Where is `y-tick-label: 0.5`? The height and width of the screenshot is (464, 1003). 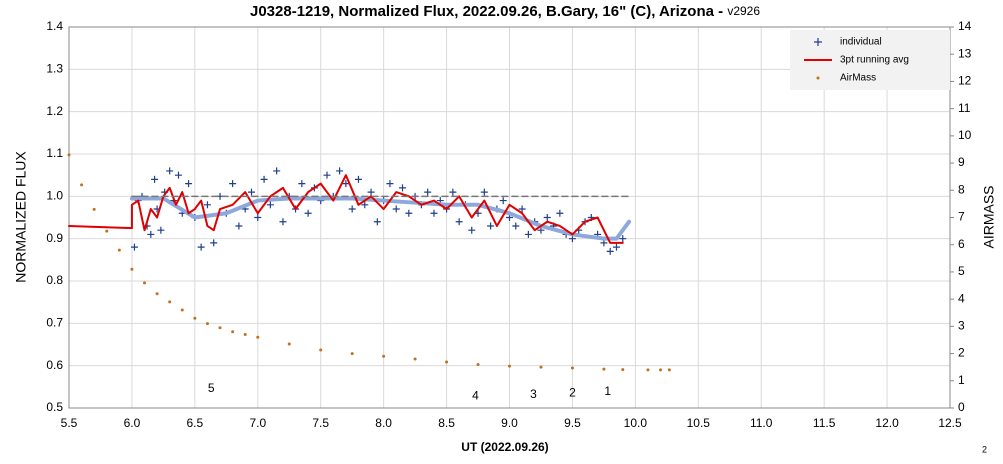
y-tick-label: 0.5 is located at coordinates (54, 407).